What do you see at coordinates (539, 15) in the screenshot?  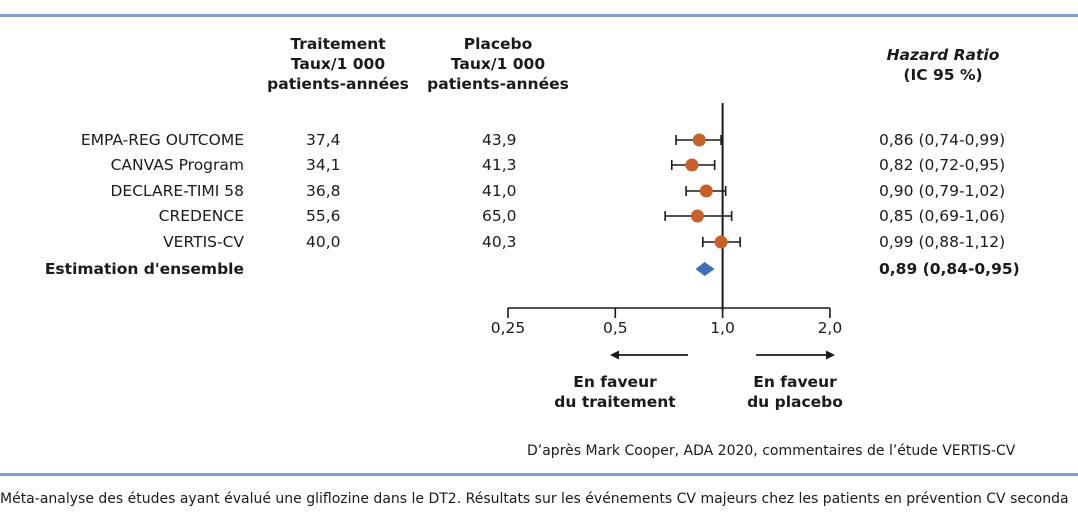 I see `top-rule` at bounding box center [539, 15].